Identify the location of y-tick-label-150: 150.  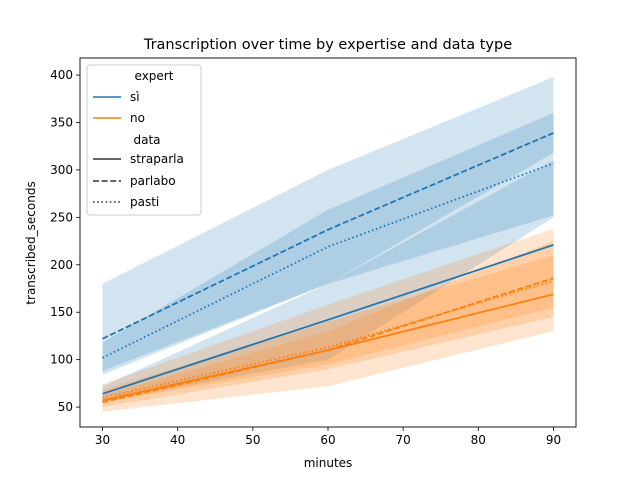
(61, 312).